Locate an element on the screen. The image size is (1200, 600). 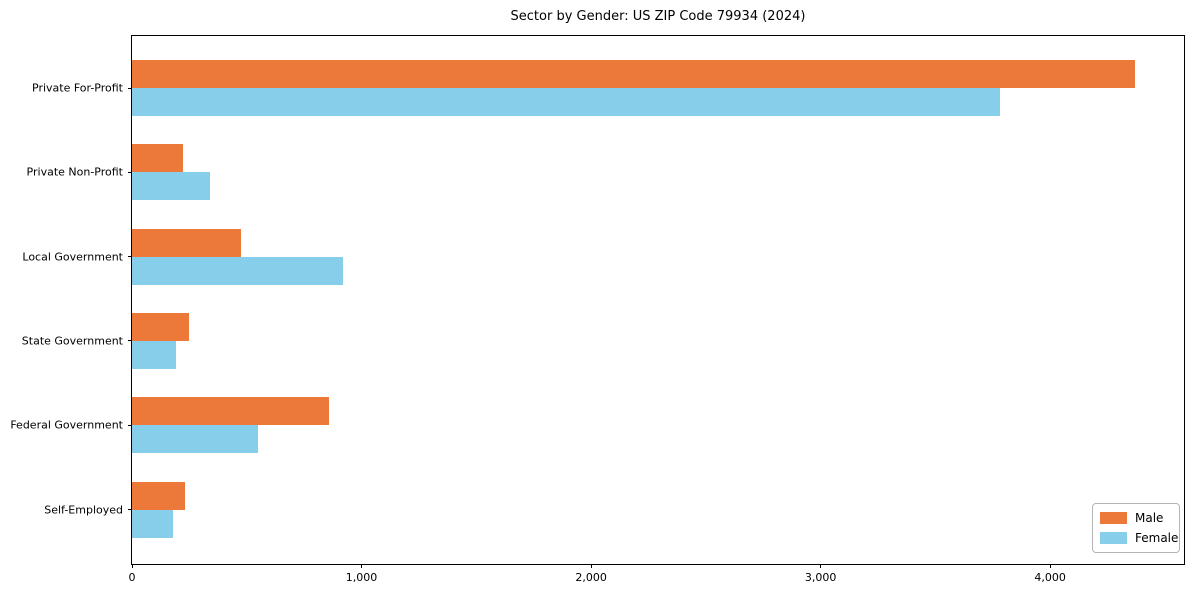
legend-item-female: Female is located at coordinates (1139, 538).